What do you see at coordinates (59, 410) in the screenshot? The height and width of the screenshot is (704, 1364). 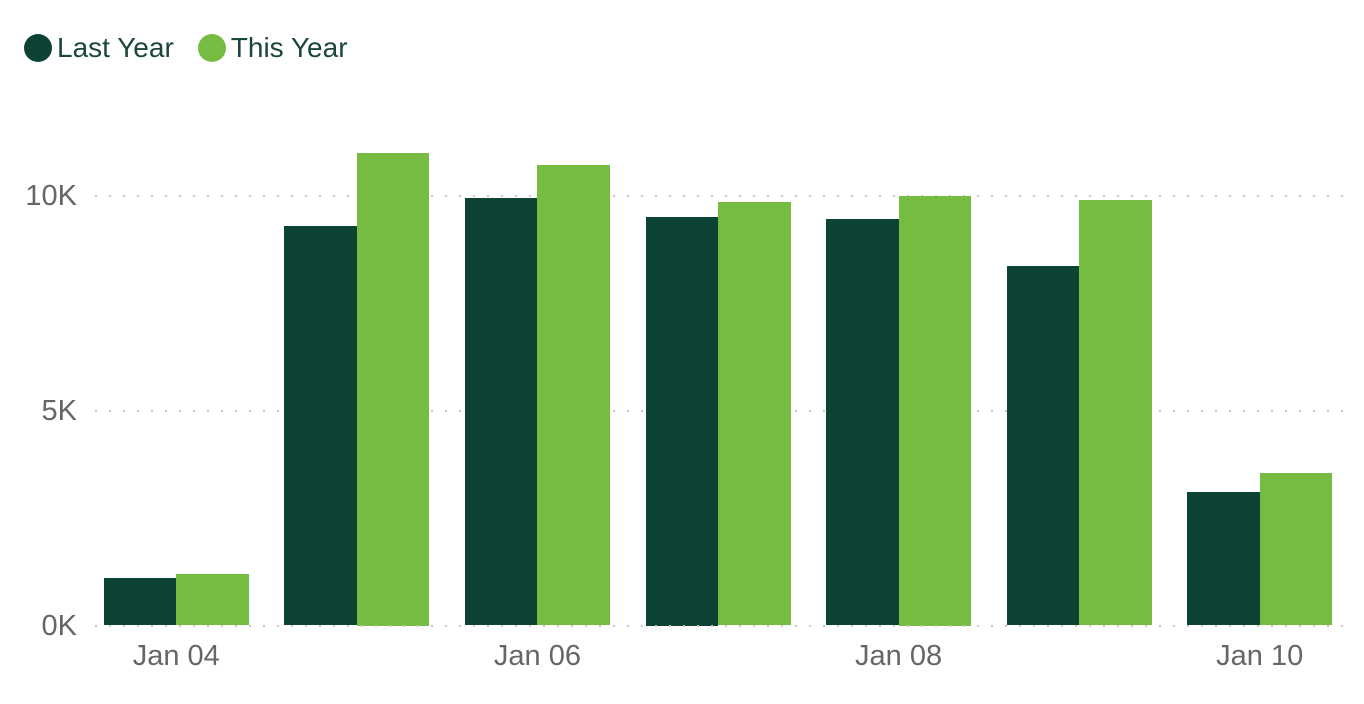 I see `y-axis-label-5k: 5K` at bounding box center [59, 410].